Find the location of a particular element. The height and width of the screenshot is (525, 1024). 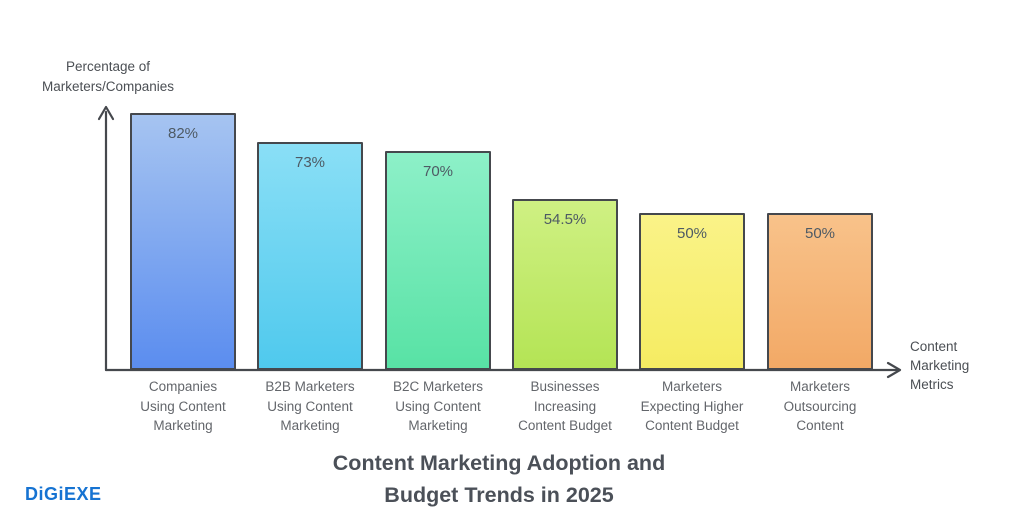

bar-6: 50% is located at coordinates (820, 291).